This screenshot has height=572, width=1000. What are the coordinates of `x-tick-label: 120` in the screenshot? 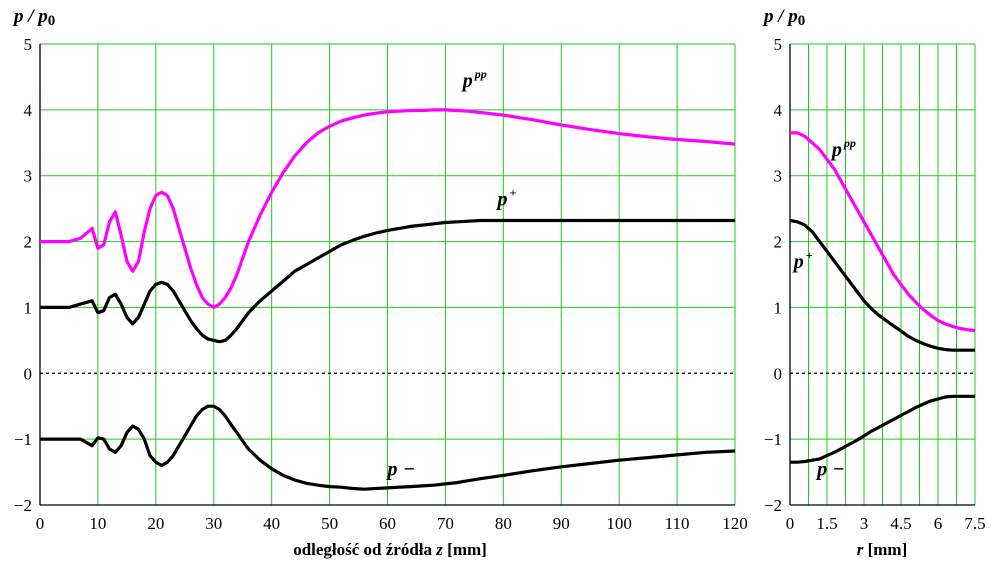 It's located at (735, 523).